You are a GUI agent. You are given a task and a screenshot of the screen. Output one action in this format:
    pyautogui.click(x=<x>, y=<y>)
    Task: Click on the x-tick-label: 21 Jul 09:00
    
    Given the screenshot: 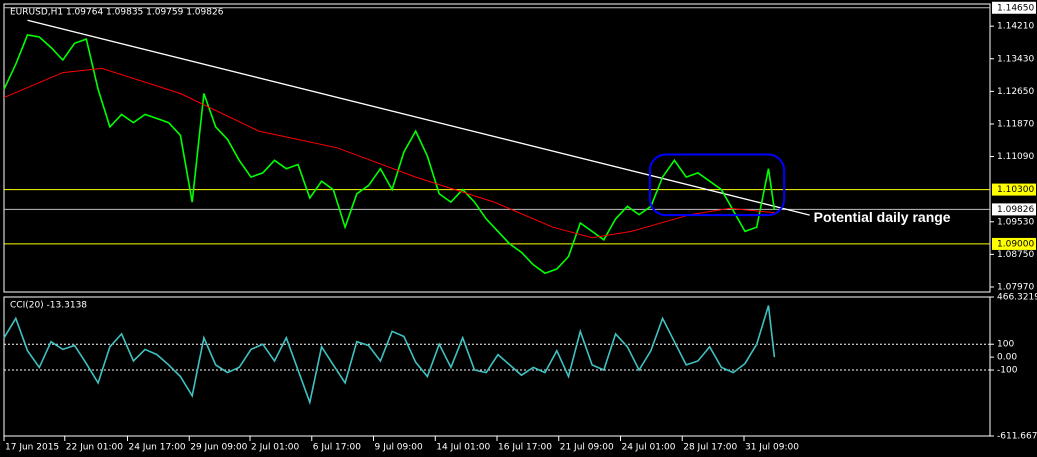 What is the action you would take?
    pyautogui.click(x=587, y=448)
    